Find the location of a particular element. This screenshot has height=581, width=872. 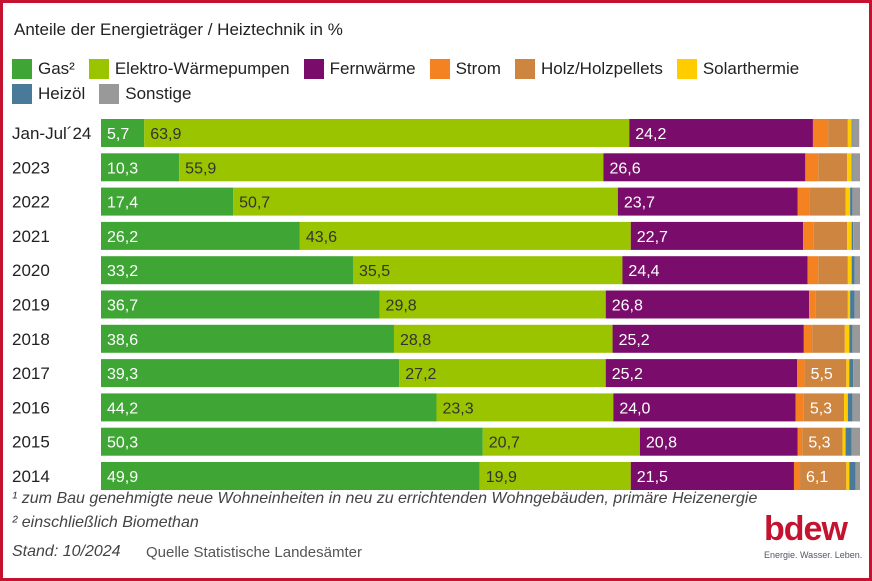

legend-item: Gas² is located at coordinates (43, 68).